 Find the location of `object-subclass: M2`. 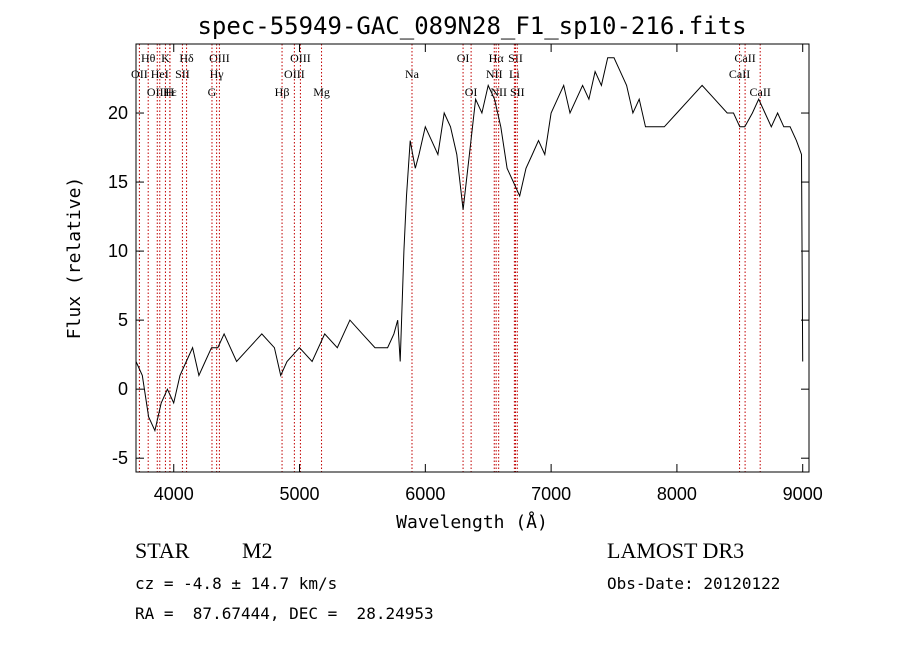

object-subclass: M2 is located at coordinates (257, 550).